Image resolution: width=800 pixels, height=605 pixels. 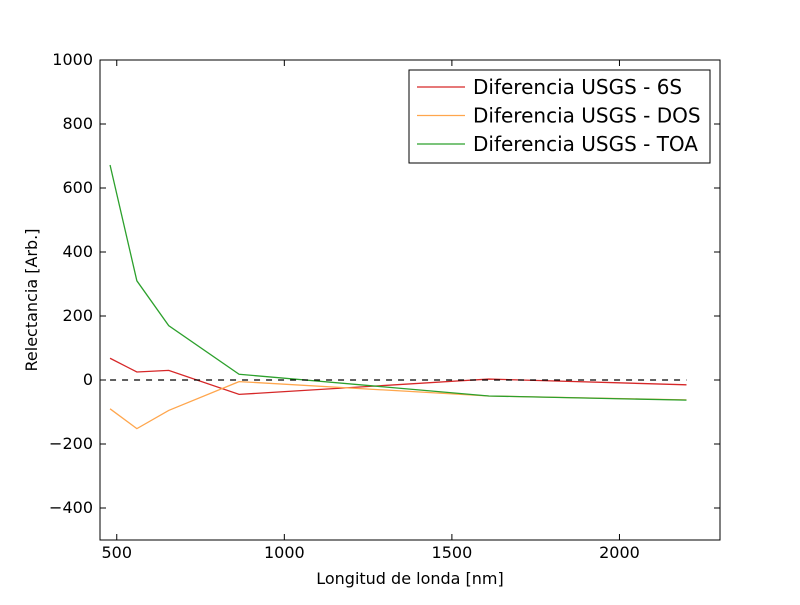 What do you see at coordinates (71, 443) in the screenshot?
I see `y-tick-label: −200` at bounding box center [71, 443].